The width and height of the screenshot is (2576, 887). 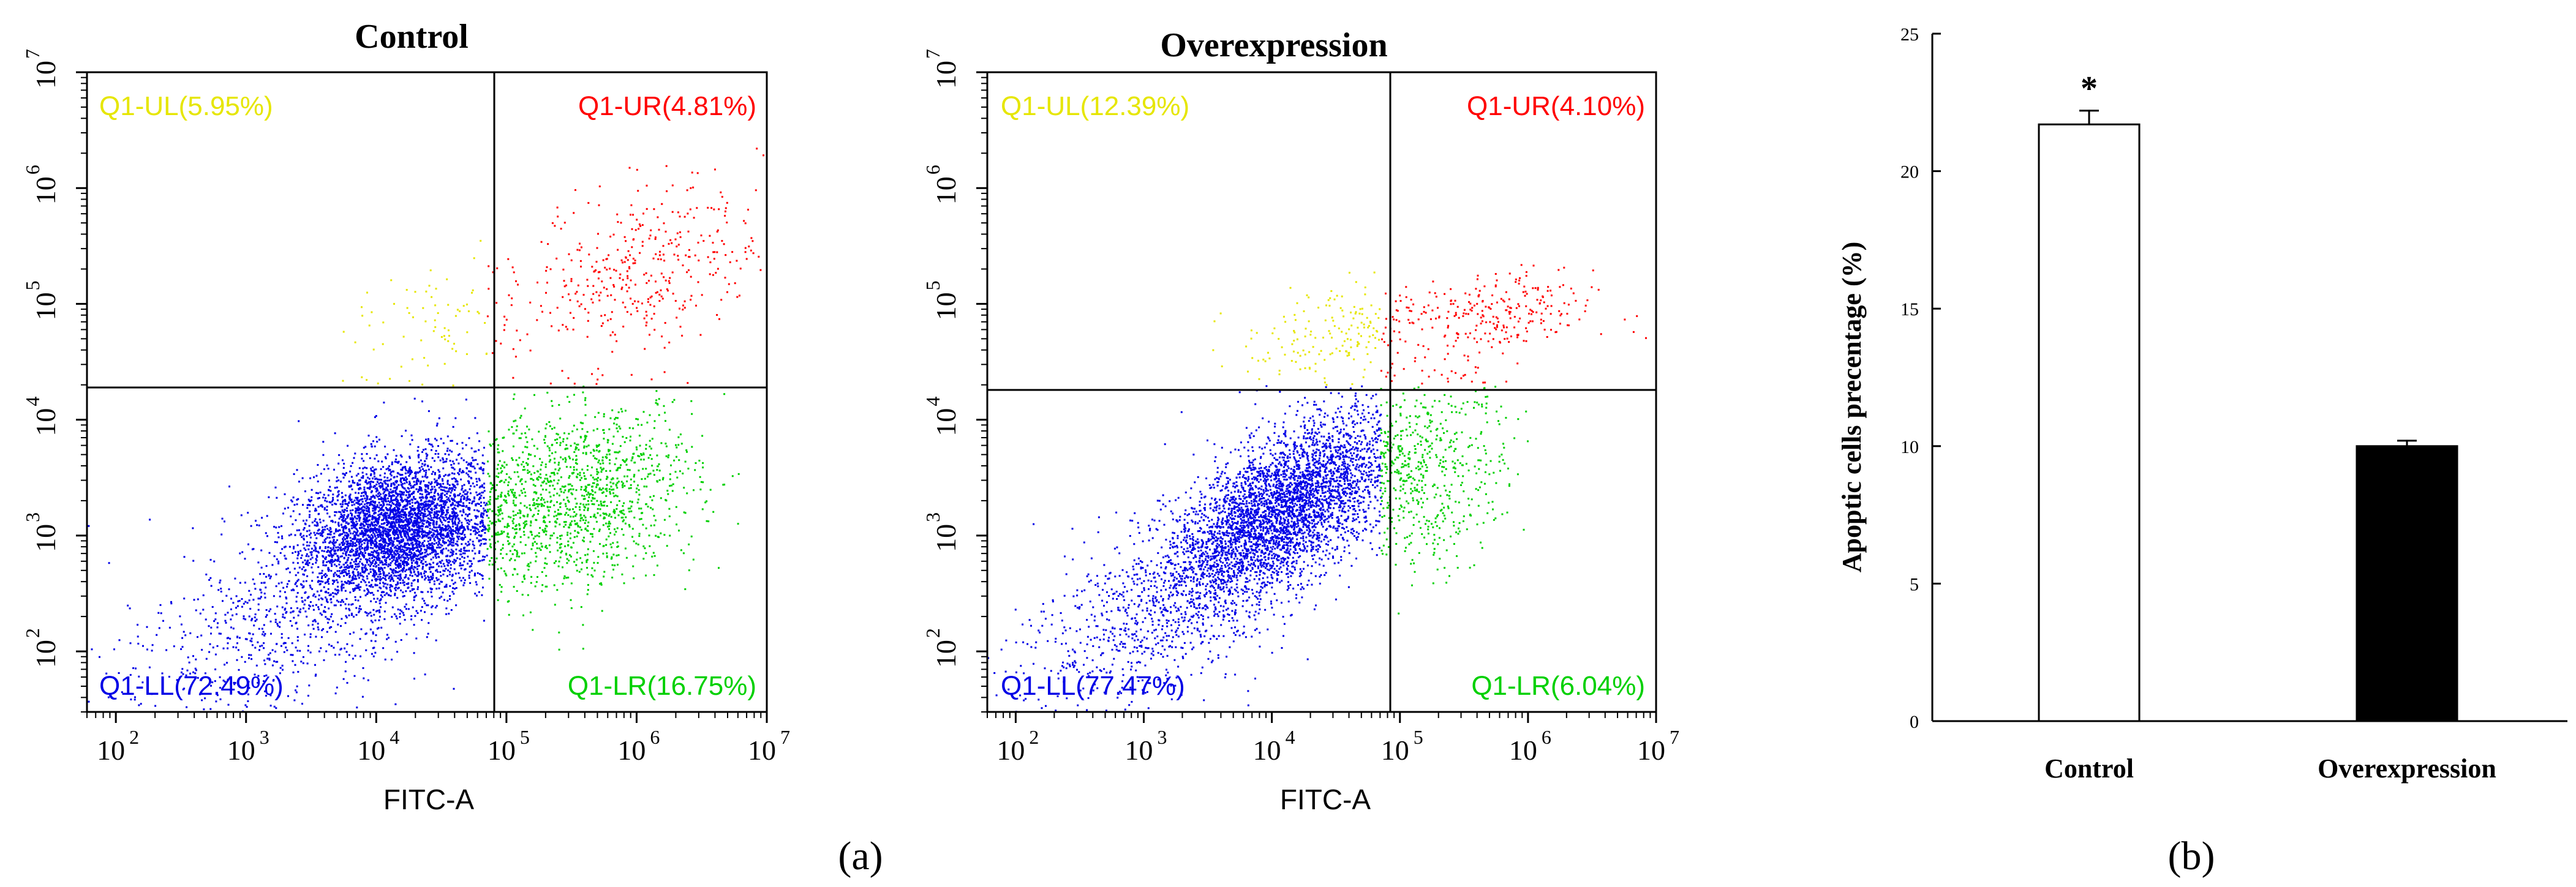 What do you see at coordinates (2267, 427) in the screenshot?
I see `bar-marks: * Control Overexpression` at bounding box center [2267, 427].